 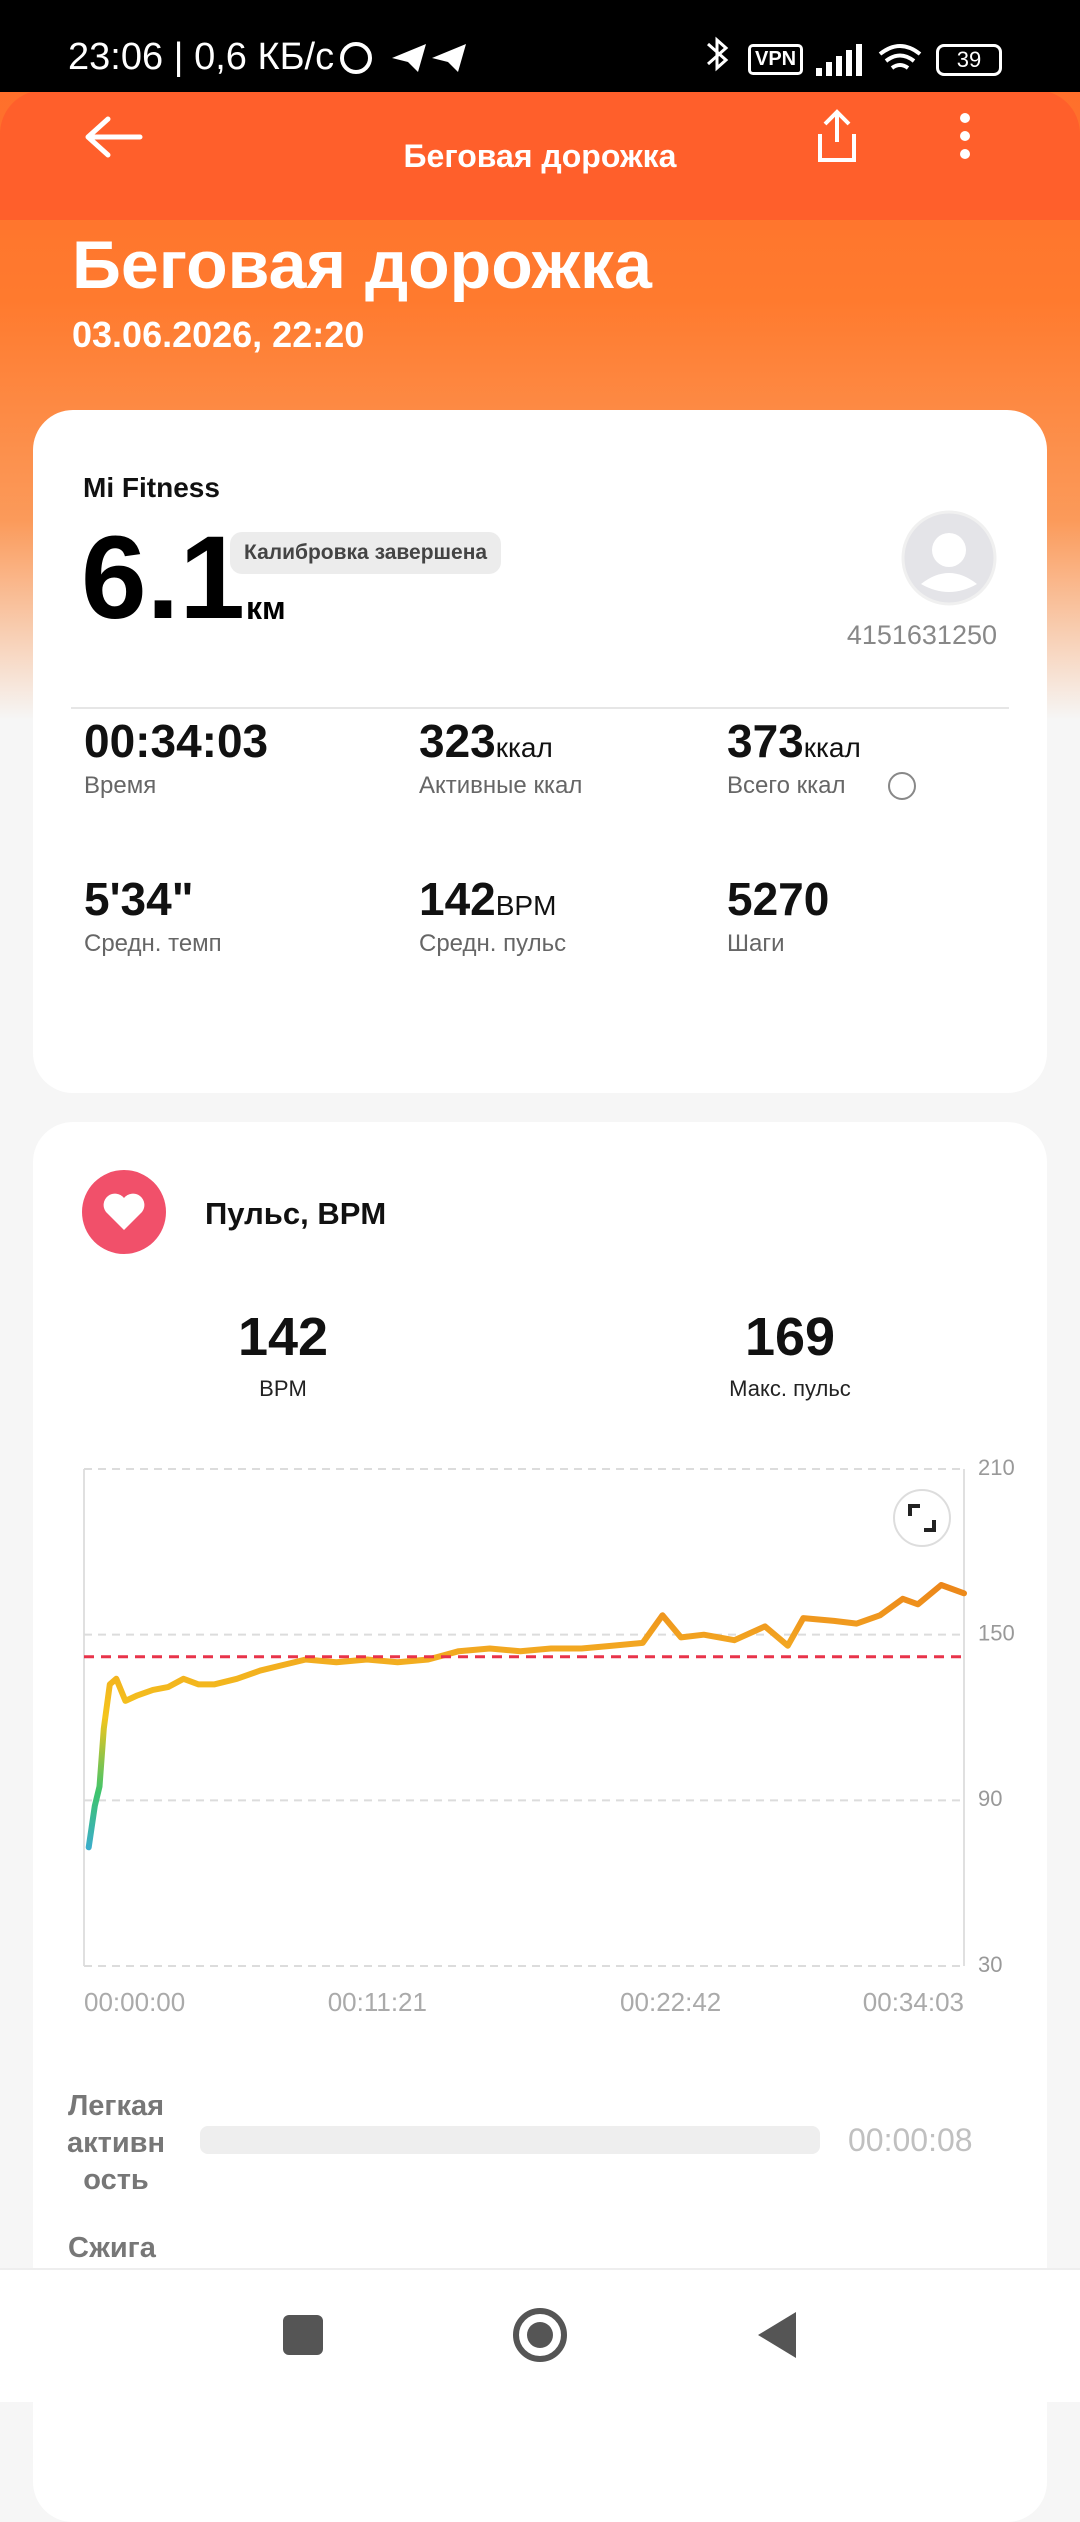 I want to click on zone-bar, so click(x=510, y=2140).